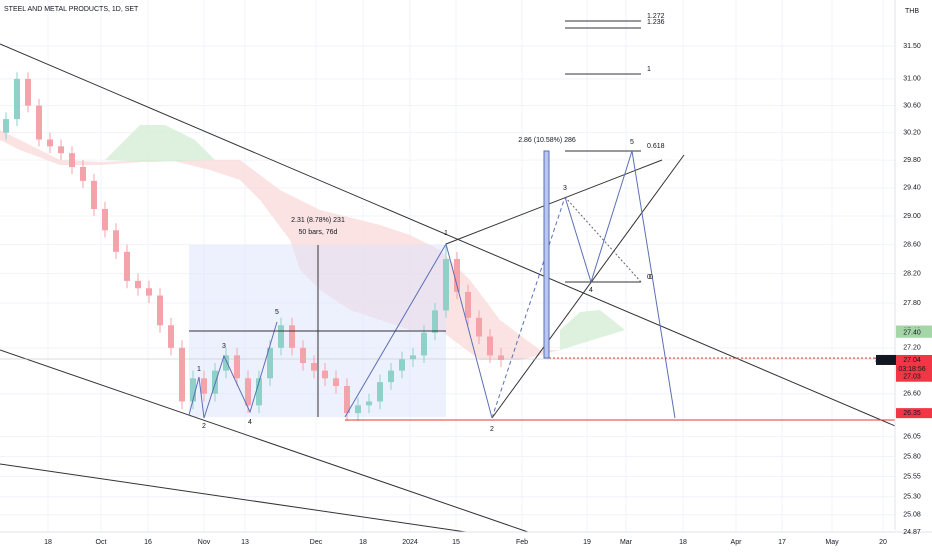  What do you see at coordinates (318, 232) in the screenshot?
I see `measure-label: 50 bars, 76d` at bounding box center [318, 232].